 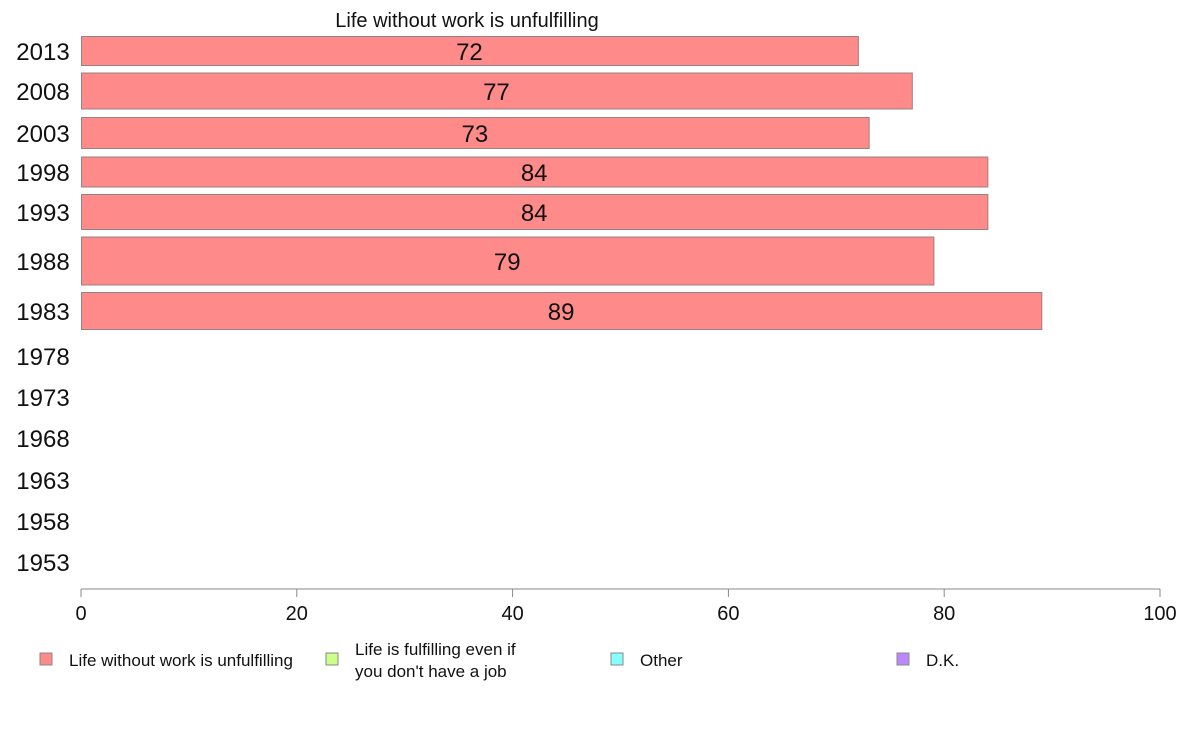 What do you see at coordinates (728, 614) in the screenshot?
I see `x-tick-label: 60` at bounding box center [728, 614].